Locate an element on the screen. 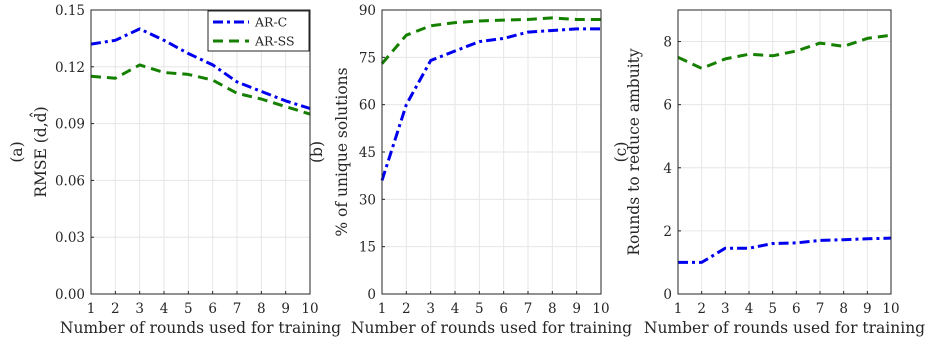  legend: AR-C AR-SS is located at coordinates (258, 31).